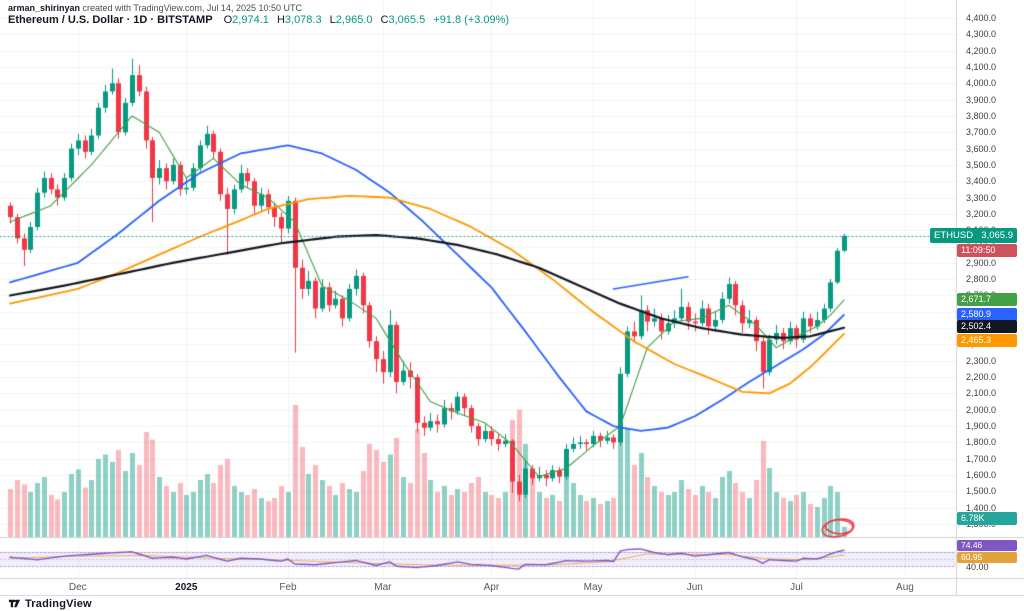 This screenshot has height=611, width=1024. What do you see at coordinates (977, 567) in the screenshot?
I see `rsi-tick-label: 40.00` at bounding box center [977, 567].